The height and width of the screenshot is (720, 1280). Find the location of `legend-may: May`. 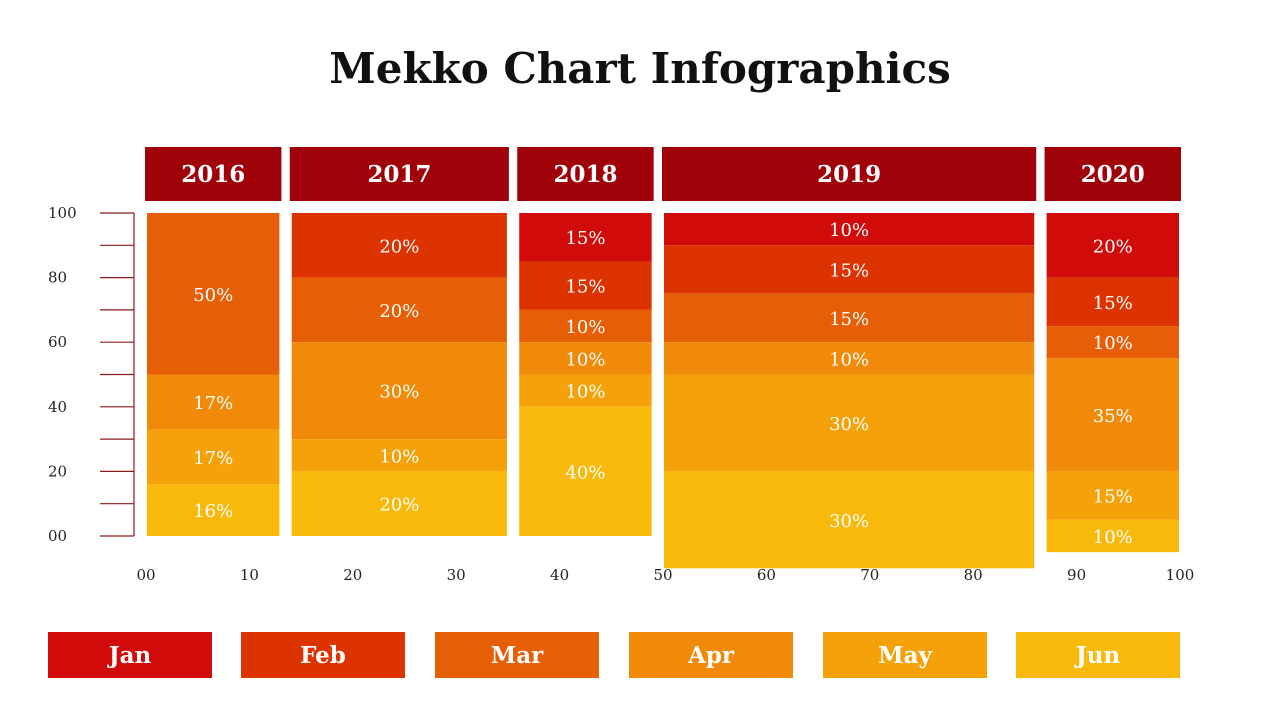

legend-may: May is located at coordinates (905, 655).